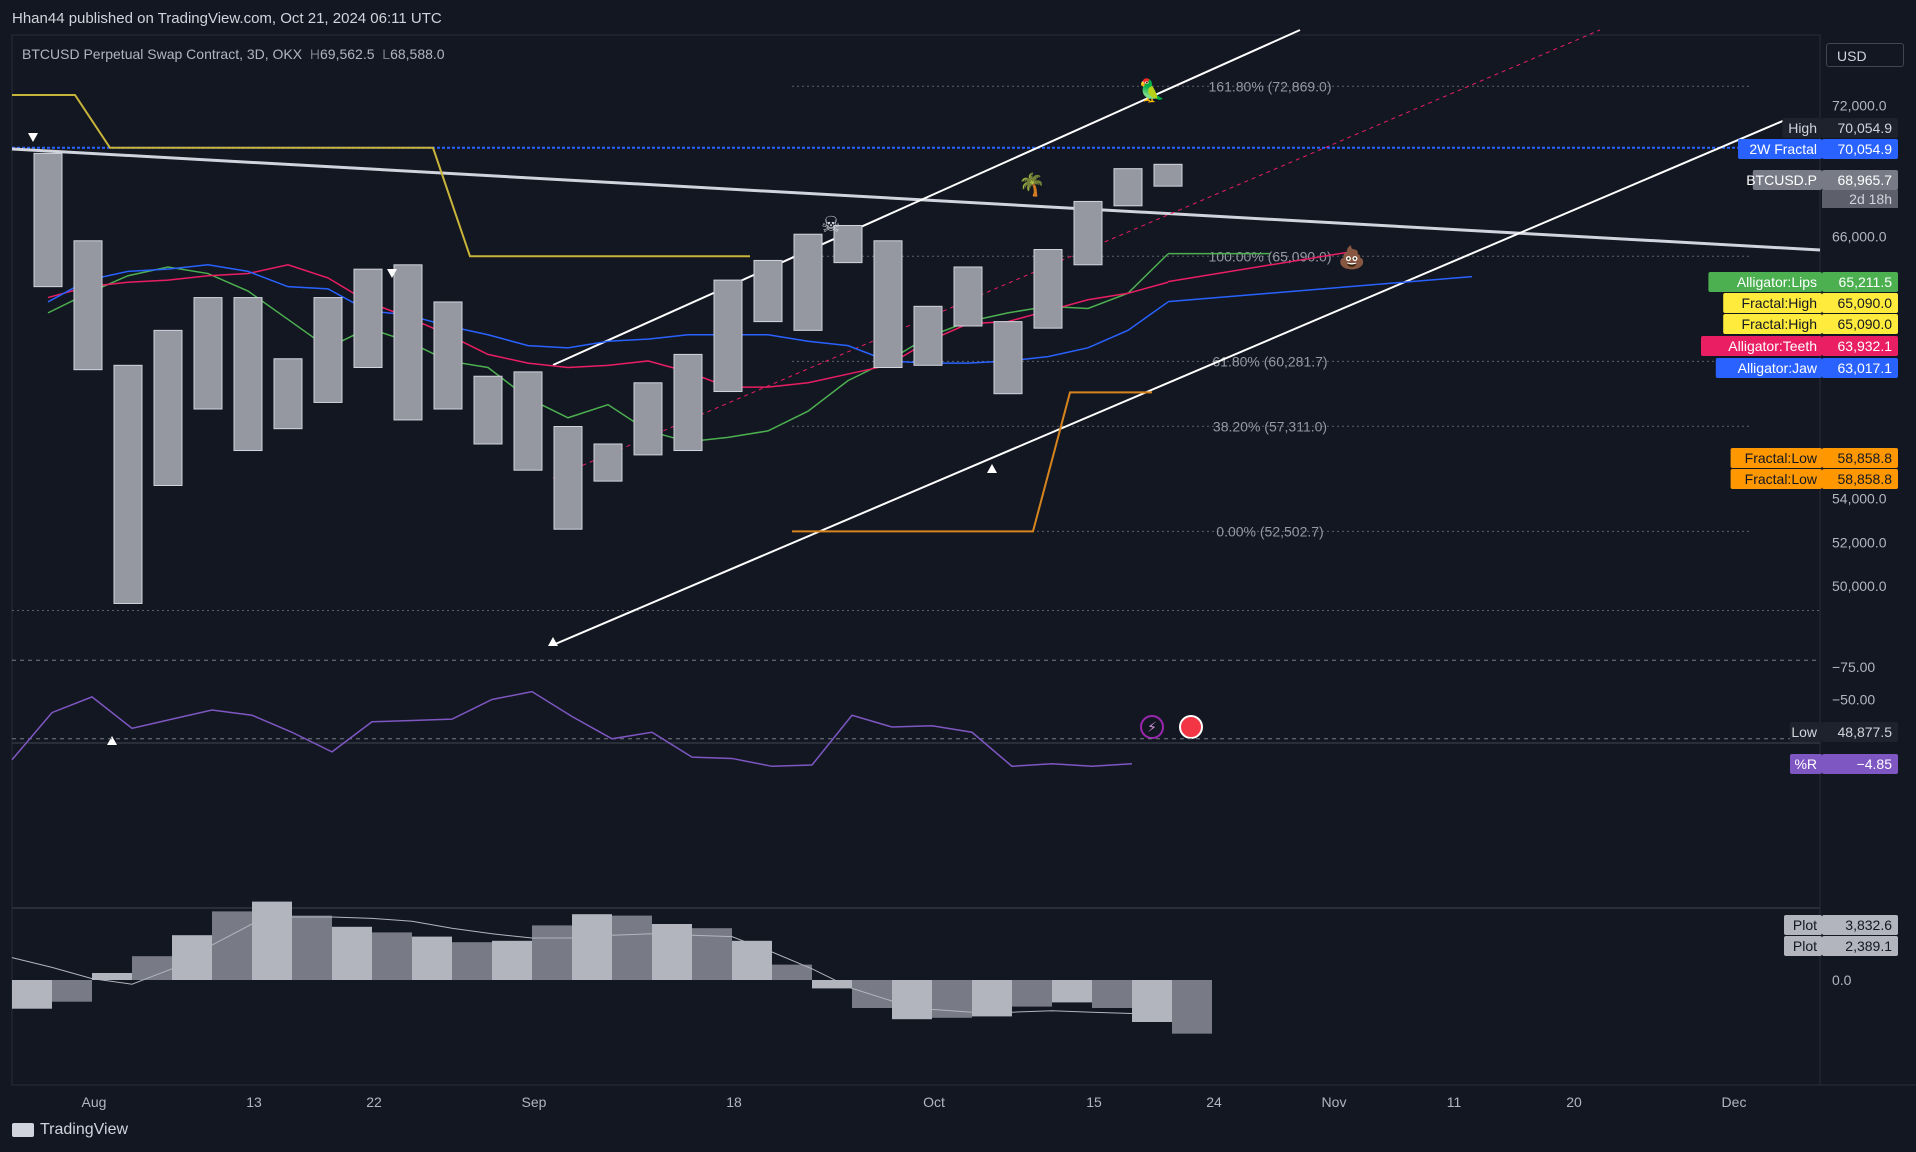  I want to click on price-tick-label: 52,000.0, so click(1859, 542).